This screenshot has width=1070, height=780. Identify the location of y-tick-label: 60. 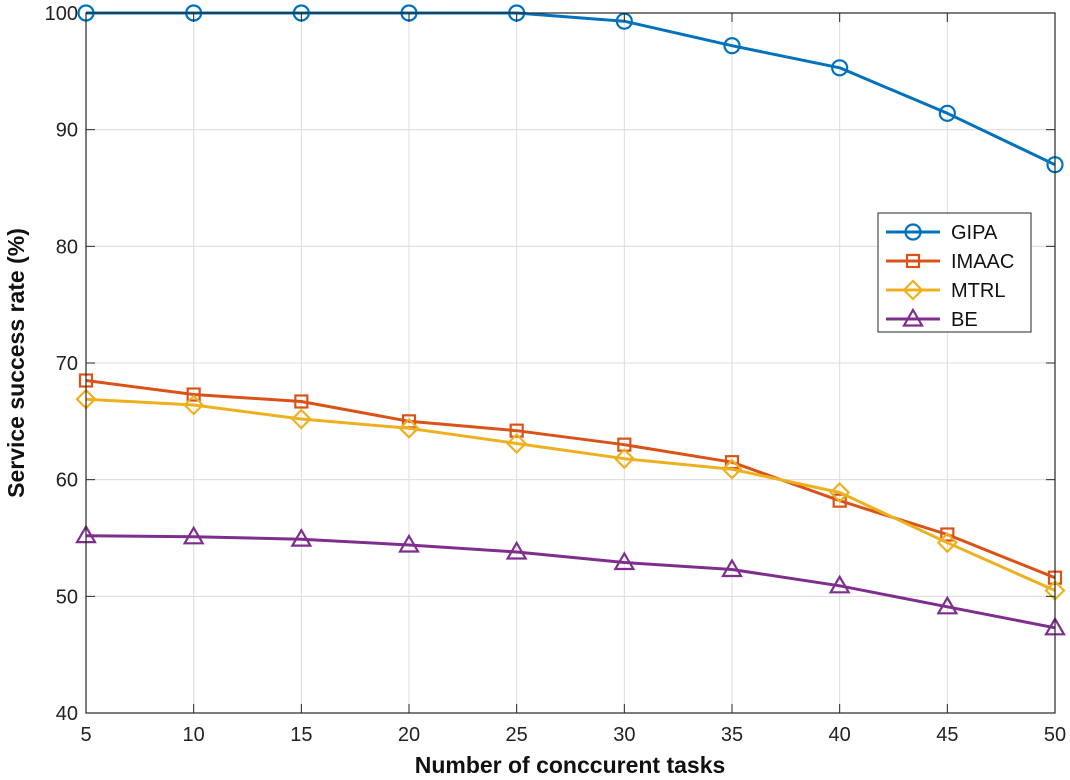
(67, 481).